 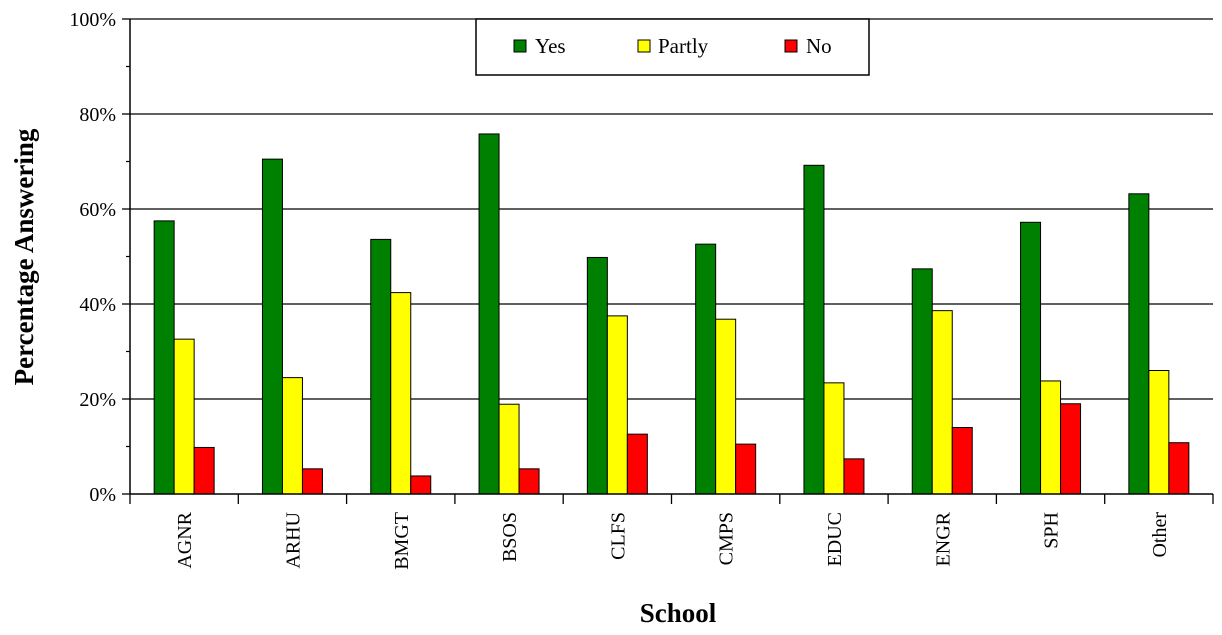 I want to click on x-axis-title: School, so click(x=678, y=613).